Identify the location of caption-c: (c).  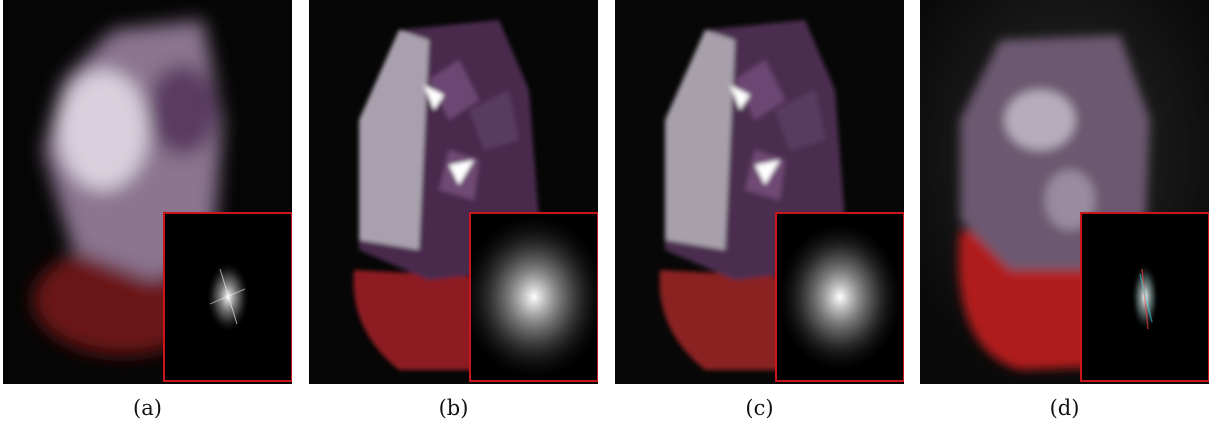
(759, 408).